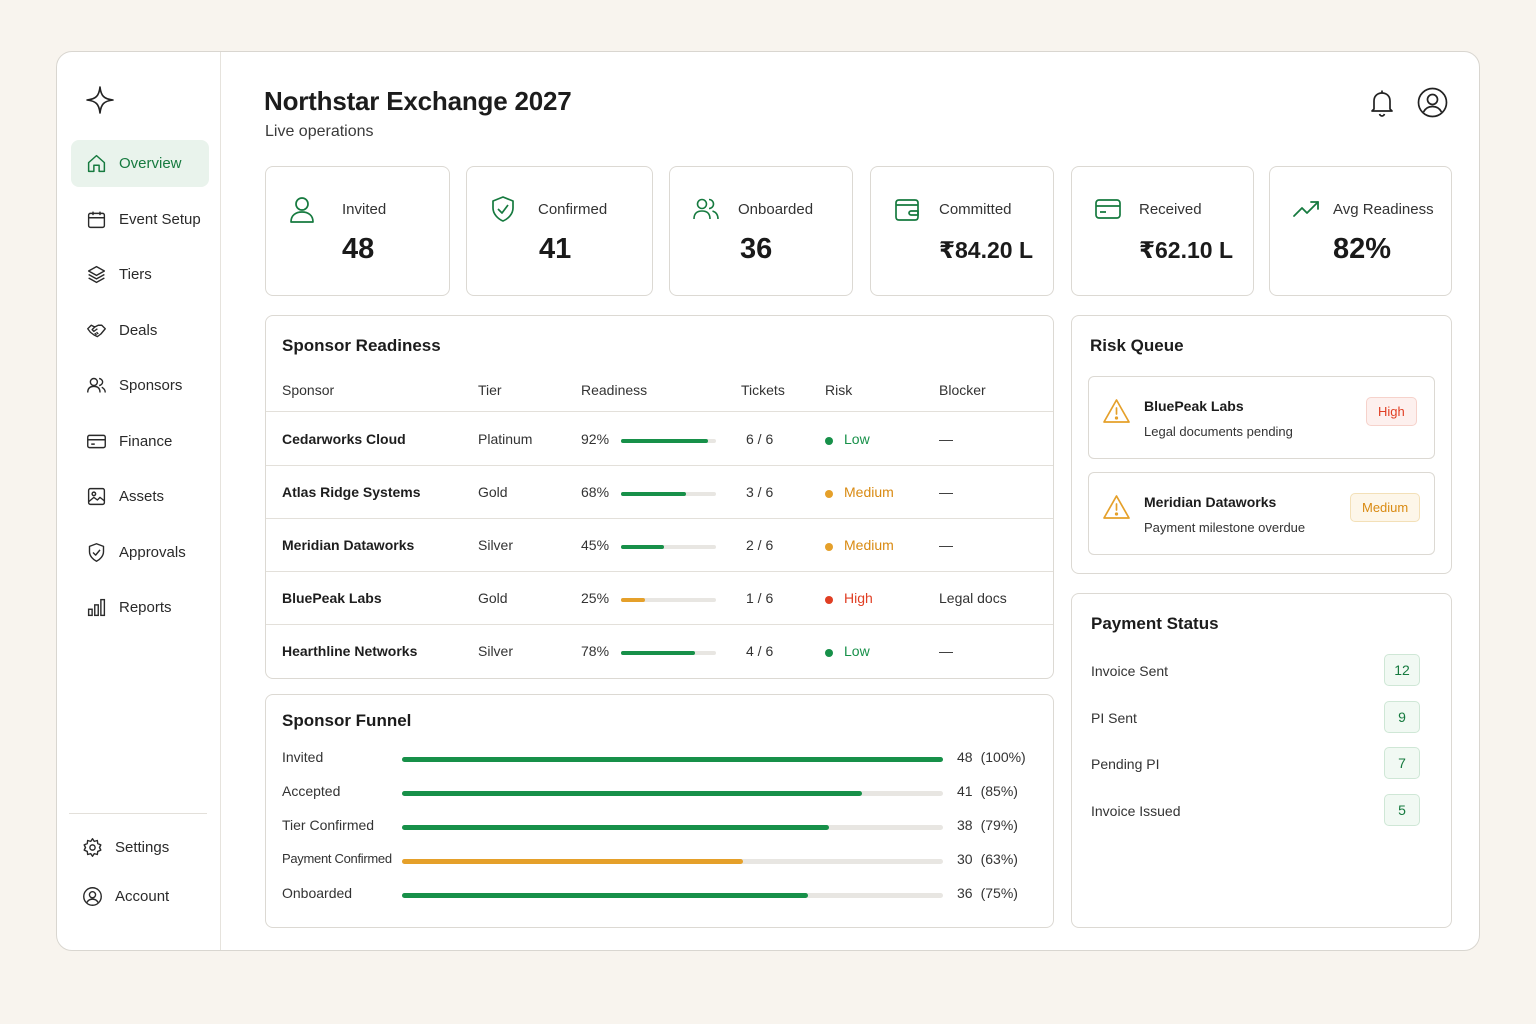 The width and height of the screenshot is (1536, 1024). I want to click on sidebar-item-tiers: Tiers, so click(140, 274).